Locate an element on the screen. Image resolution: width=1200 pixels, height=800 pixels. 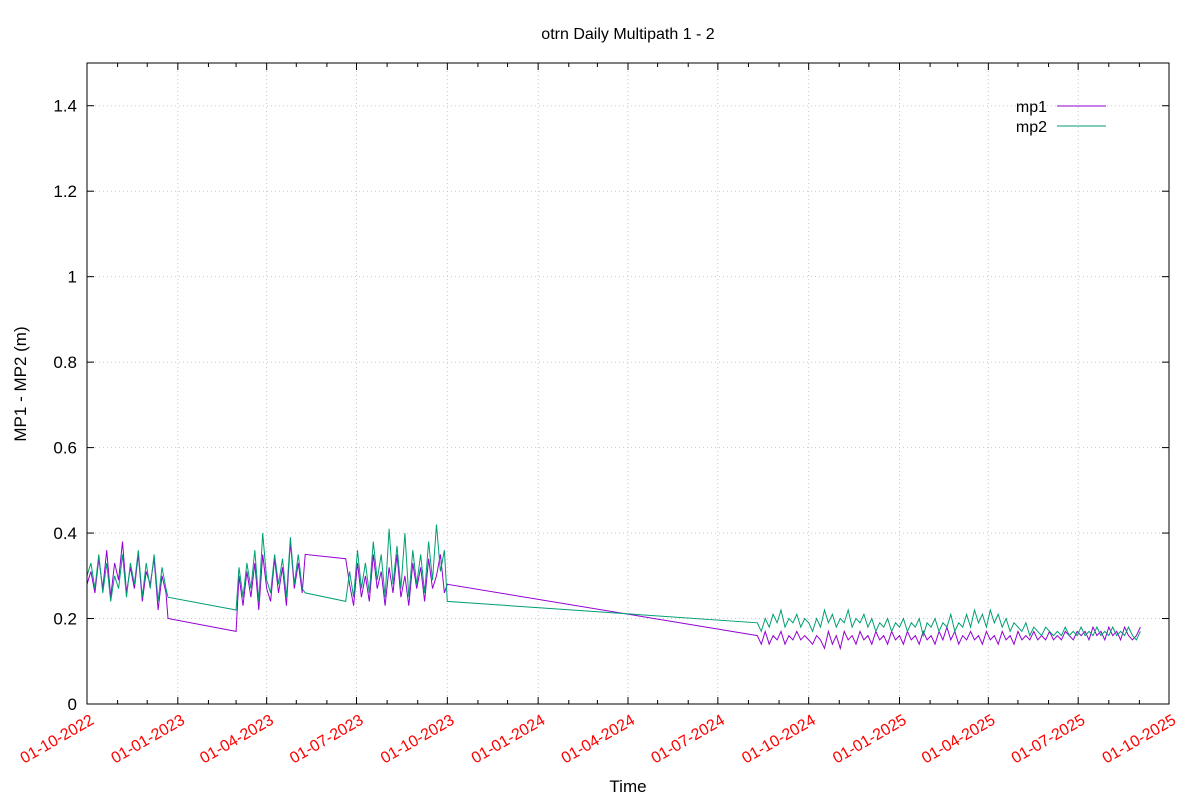
x-tick-label: 01-10-2022 is located at coordinates (57, 740).